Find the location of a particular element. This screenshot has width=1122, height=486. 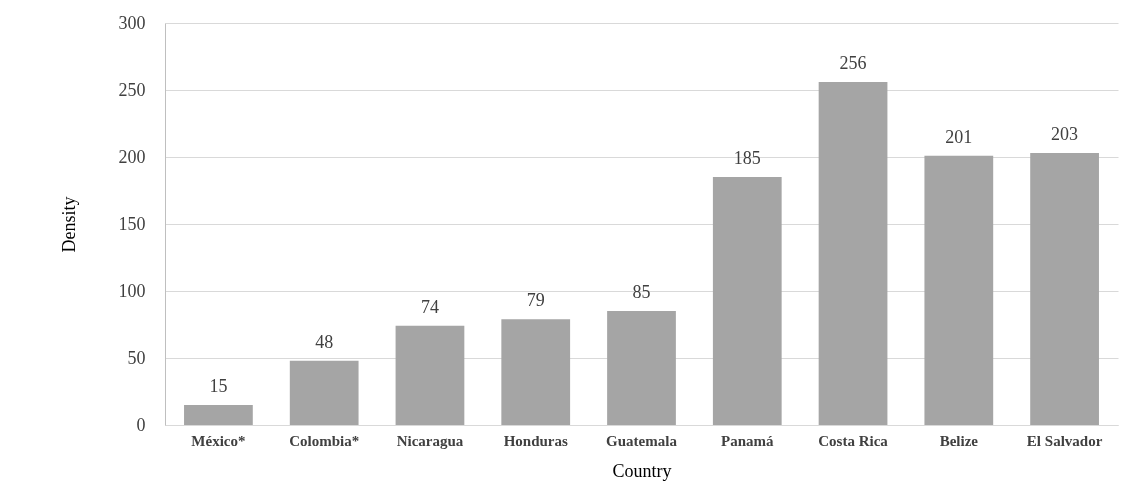

data-label: 48 is located at coordinates (324, 341).